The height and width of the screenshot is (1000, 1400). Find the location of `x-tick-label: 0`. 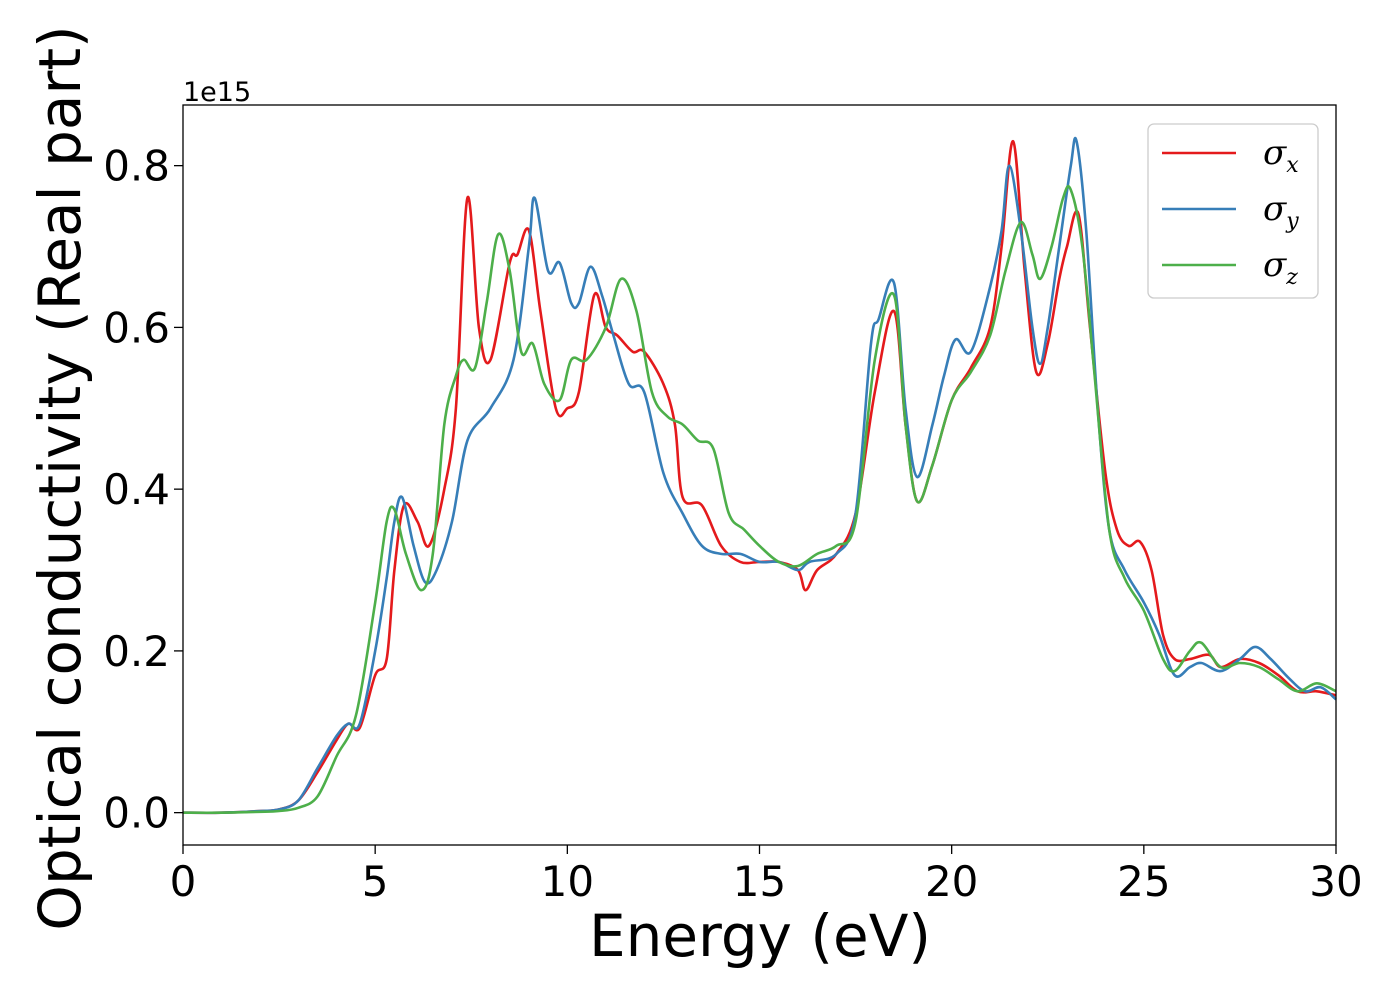

x-tick-label: 0 is located at coordinates (183, 881).